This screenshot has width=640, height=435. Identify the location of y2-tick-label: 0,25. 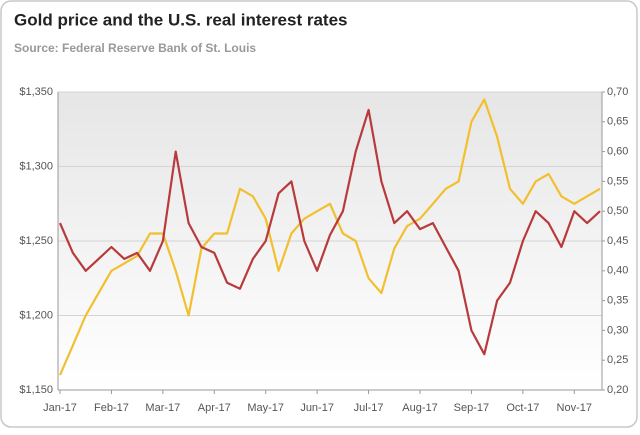
(617, 360).